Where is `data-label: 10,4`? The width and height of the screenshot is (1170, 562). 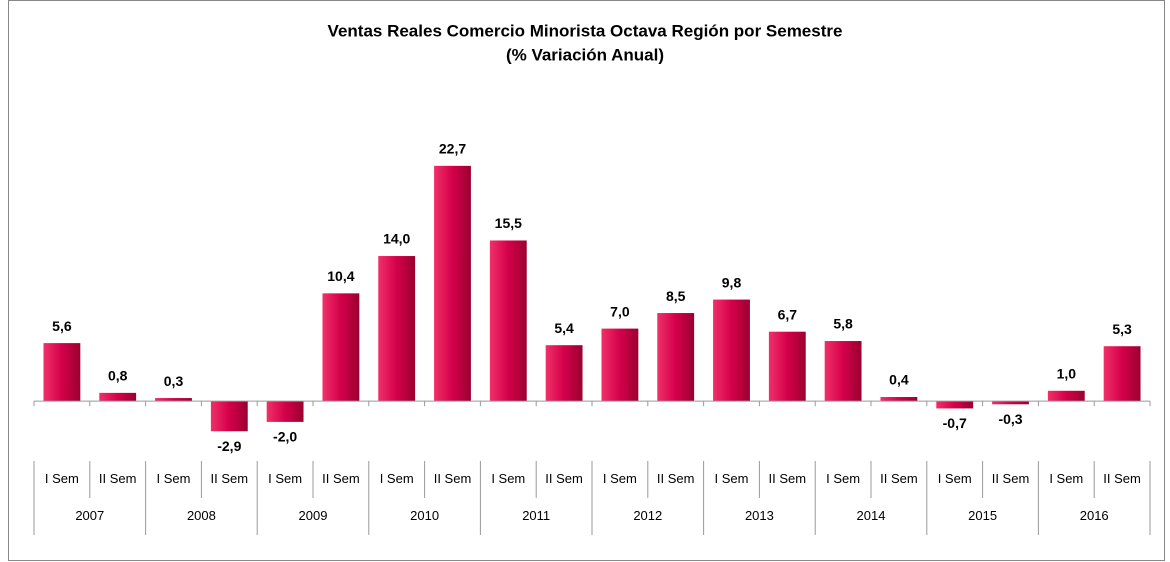
data-label: 10,4 is located at coordinates (340, 276).